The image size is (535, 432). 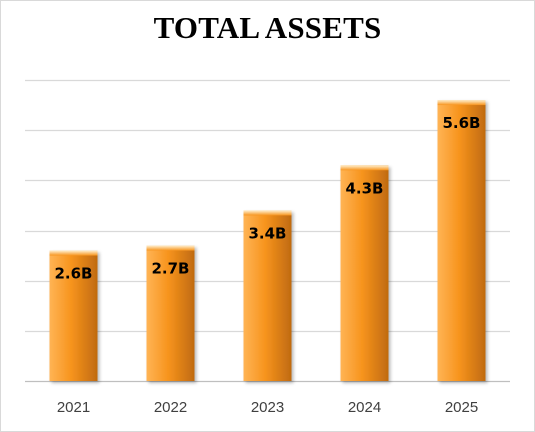 I want to click on x-tick-label: 2022, so click(x=170, y=407).